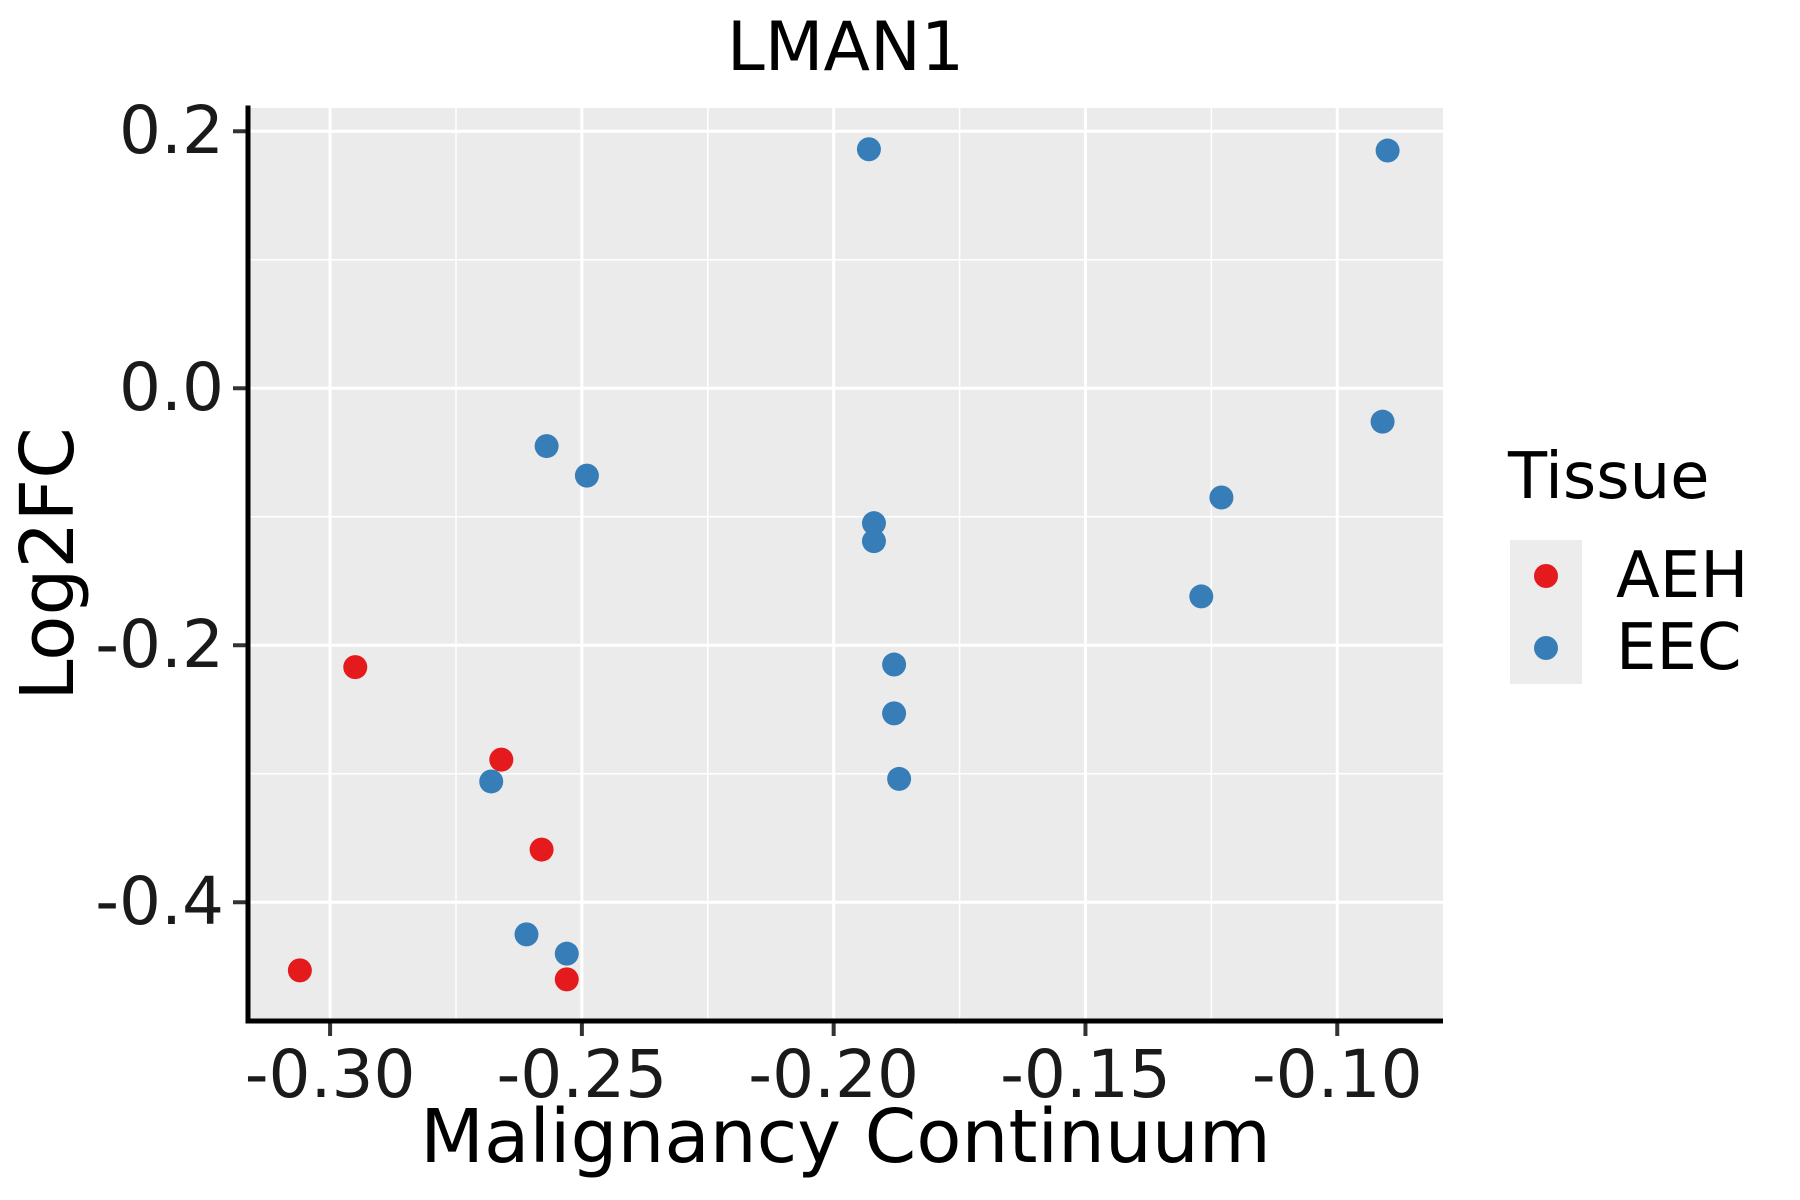  Describe the element at coordinates (1085, 1074) in the screenshot. I see `x-tick-label: -0.15` at that location.